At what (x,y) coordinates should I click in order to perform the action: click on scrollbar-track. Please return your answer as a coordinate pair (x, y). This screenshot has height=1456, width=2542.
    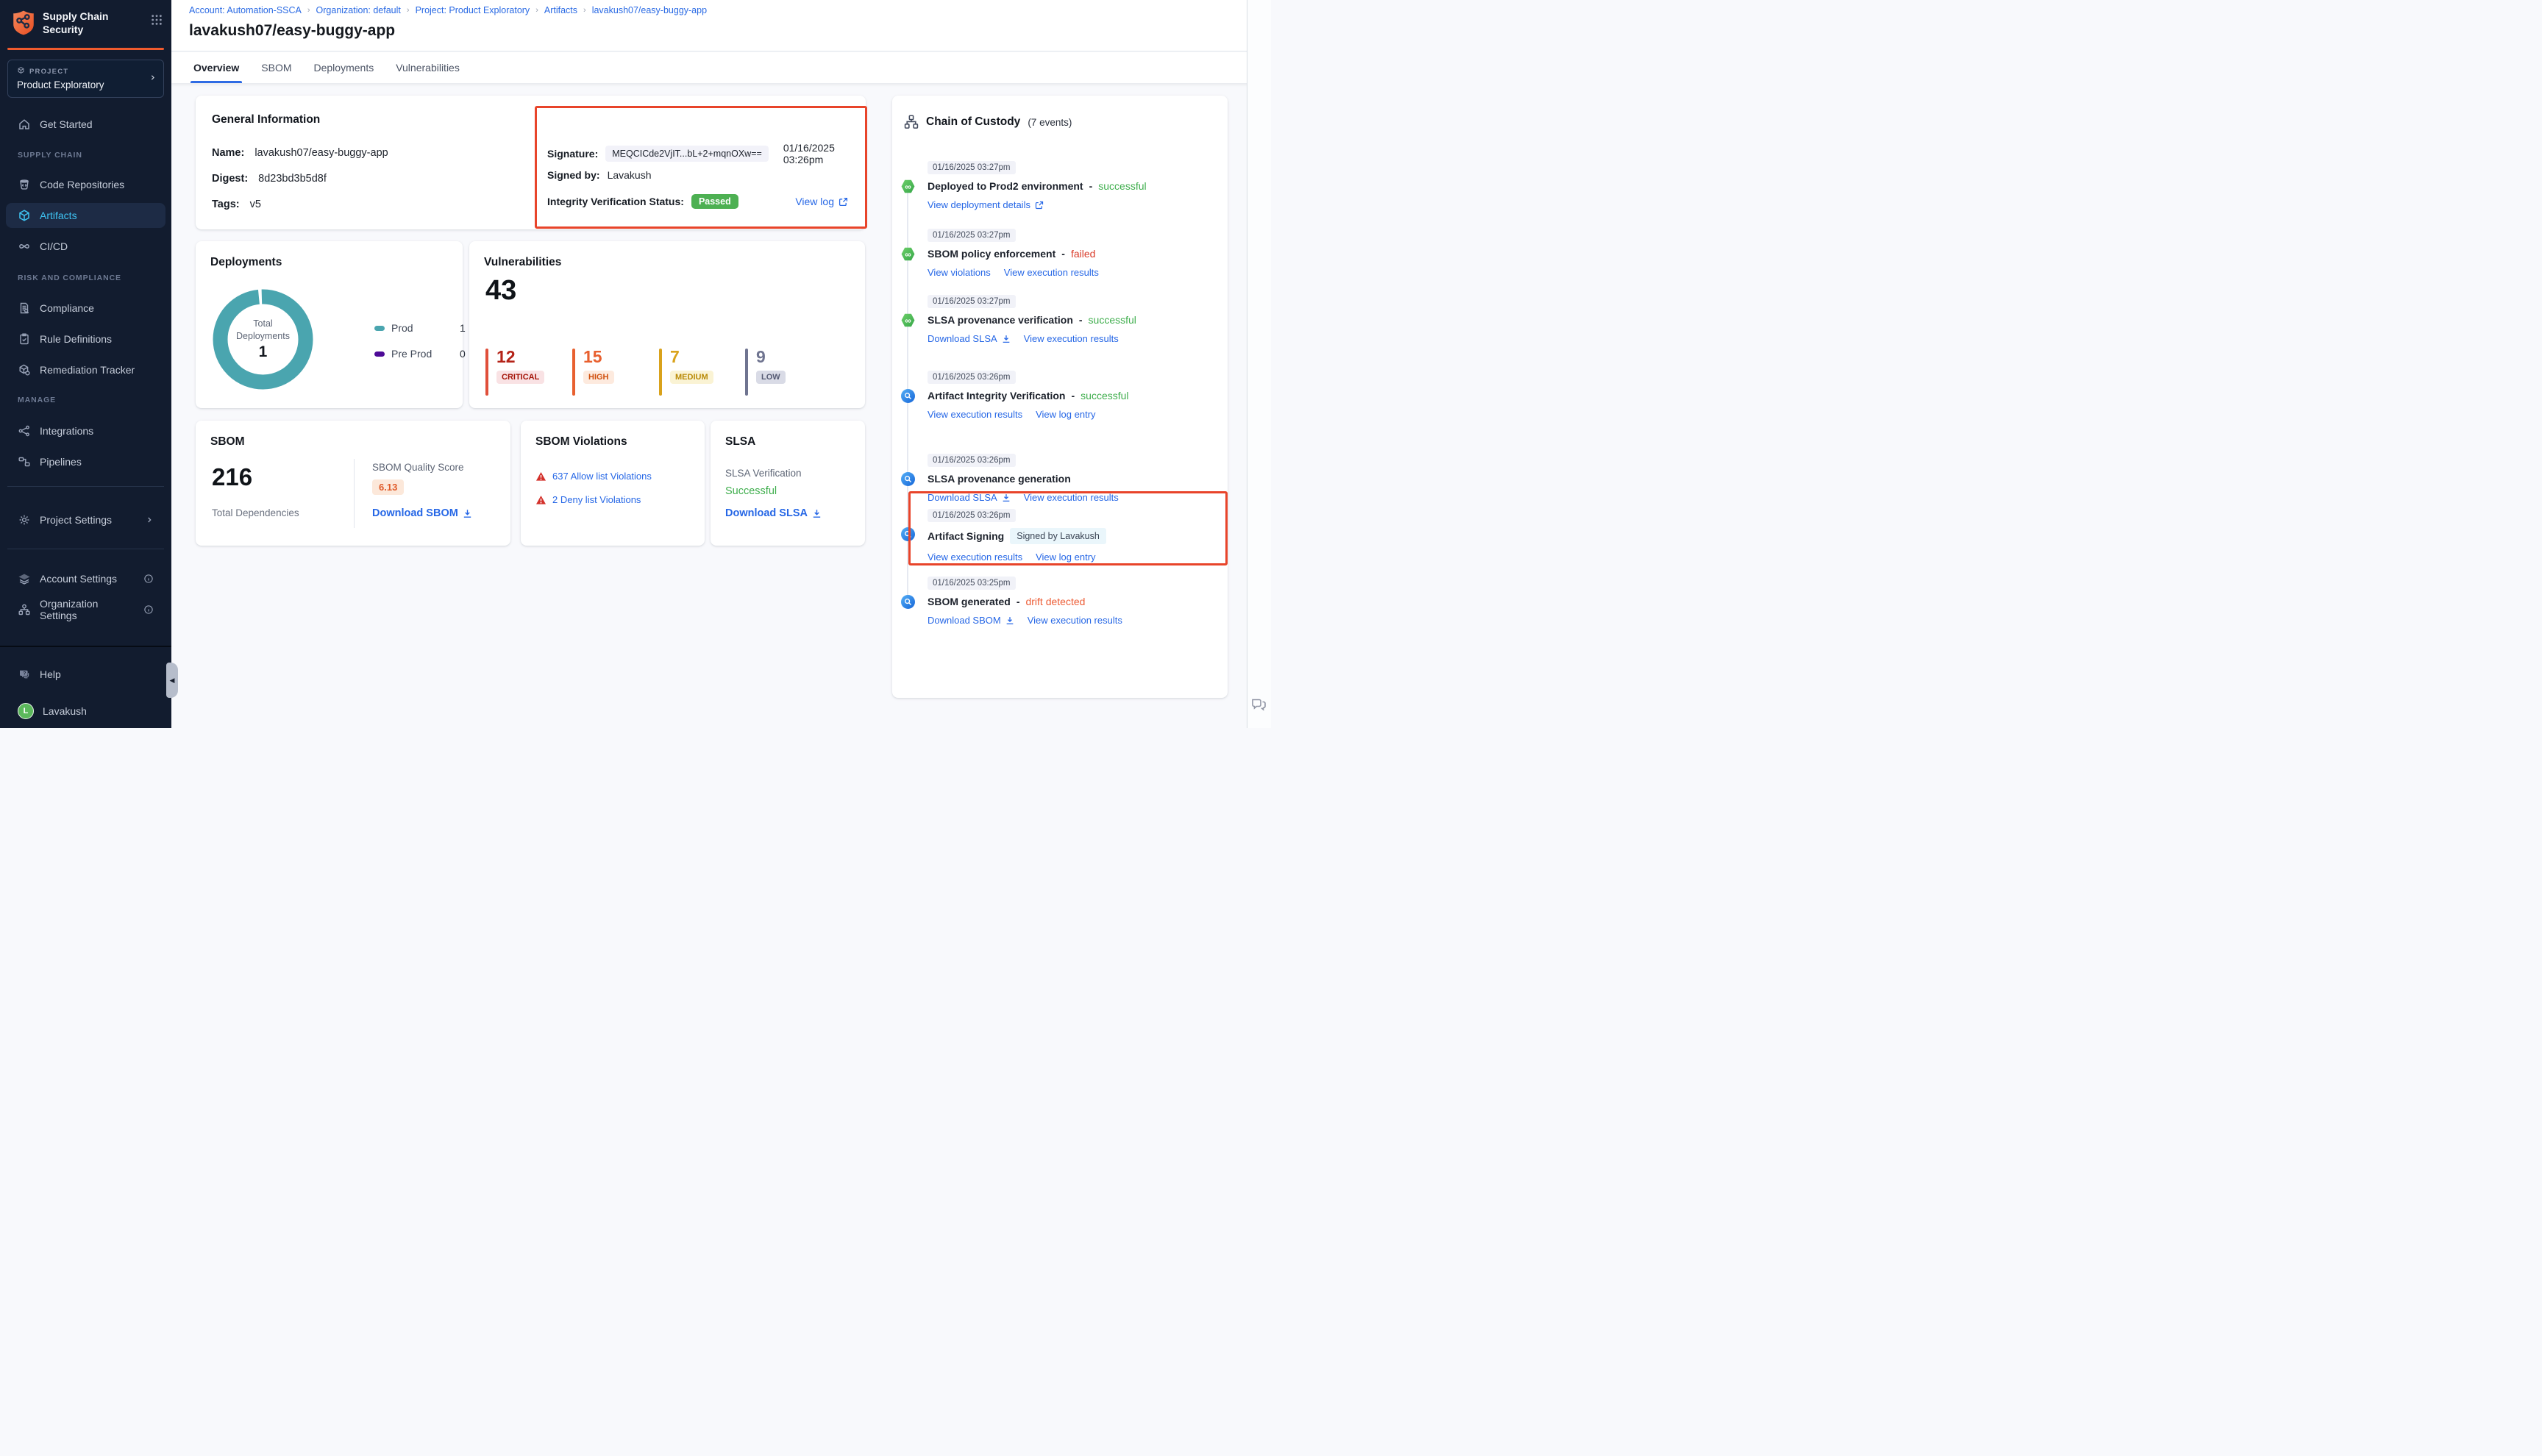
    Looking at the image, I should click on (1259, 364).